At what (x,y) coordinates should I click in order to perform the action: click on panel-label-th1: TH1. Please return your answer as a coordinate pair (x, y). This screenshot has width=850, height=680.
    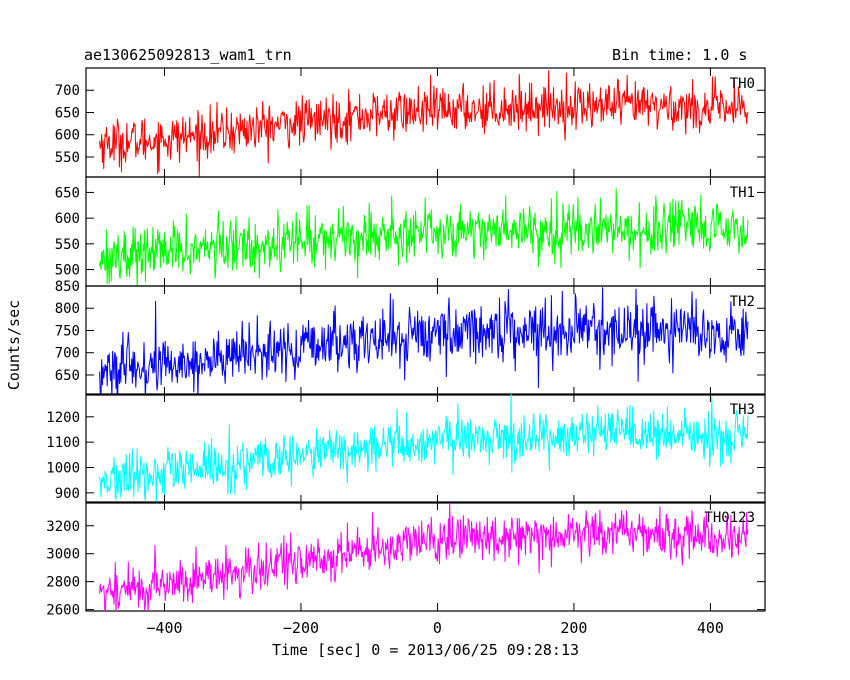
    Looking at the image, I should click on (742, 193).